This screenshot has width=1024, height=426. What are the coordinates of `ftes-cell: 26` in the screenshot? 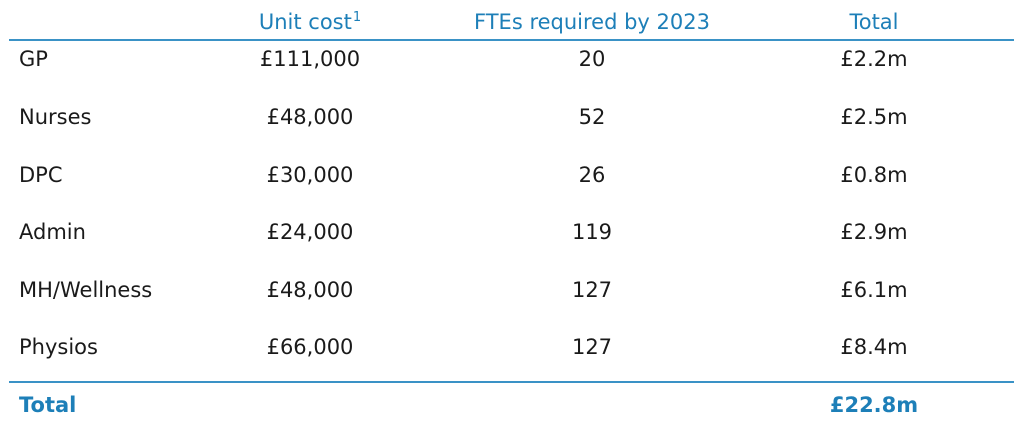 It's located at (592, 175).